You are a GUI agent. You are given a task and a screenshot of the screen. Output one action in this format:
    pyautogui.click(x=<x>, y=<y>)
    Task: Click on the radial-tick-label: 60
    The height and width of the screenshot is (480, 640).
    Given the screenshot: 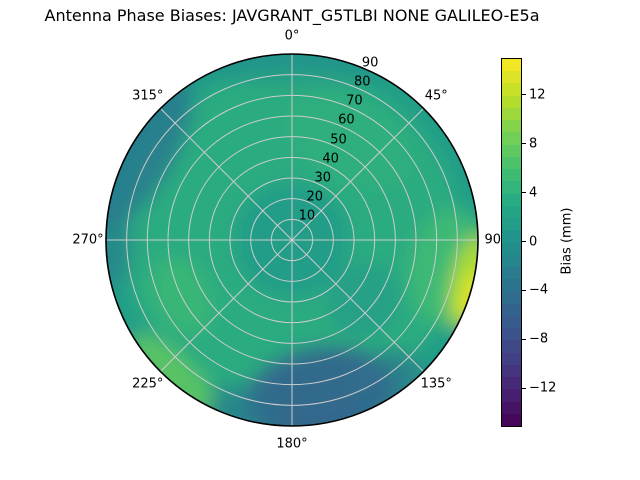 What is the action you would take?
    pyautogui.click(x=346, y=120)
    